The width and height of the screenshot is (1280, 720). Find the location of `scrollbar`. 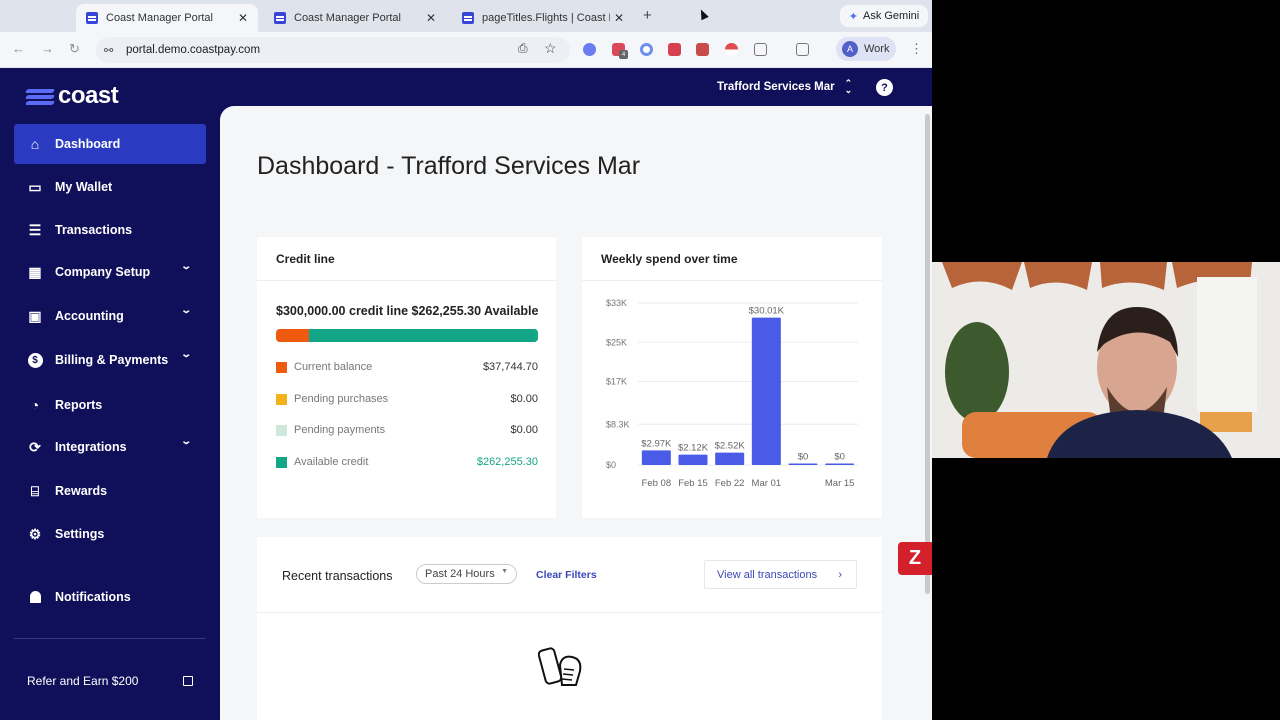

scrollbar is located at coordinates (927, 354).